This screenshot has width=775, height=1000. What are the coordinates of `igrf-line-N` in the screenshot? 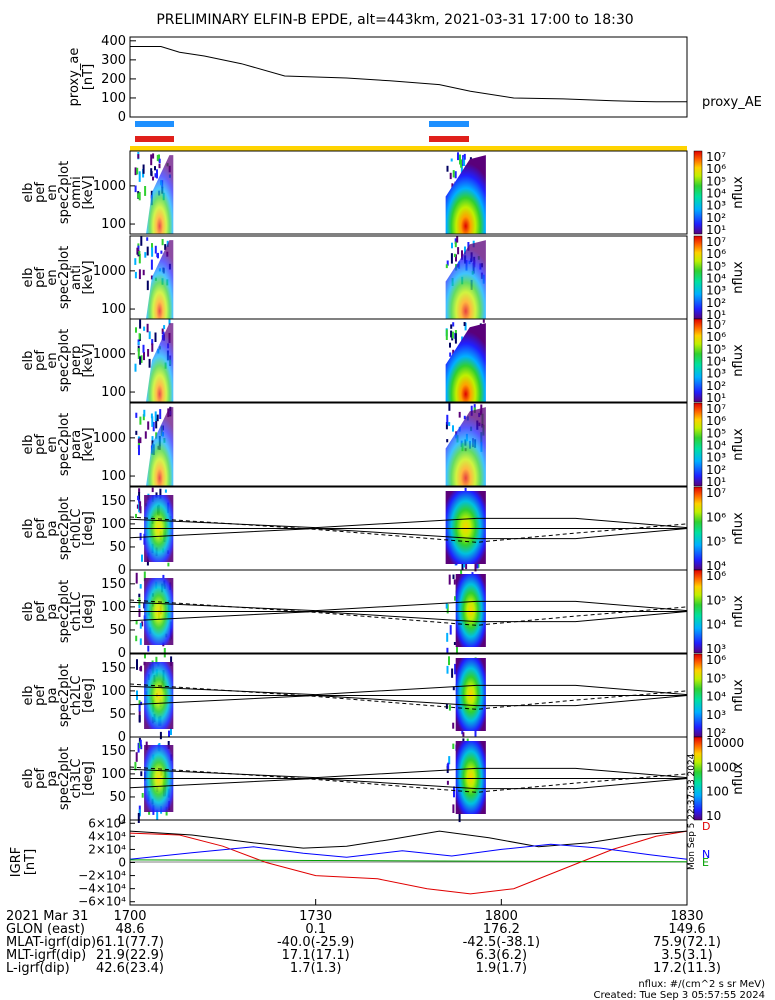 It's located at (408, 851).